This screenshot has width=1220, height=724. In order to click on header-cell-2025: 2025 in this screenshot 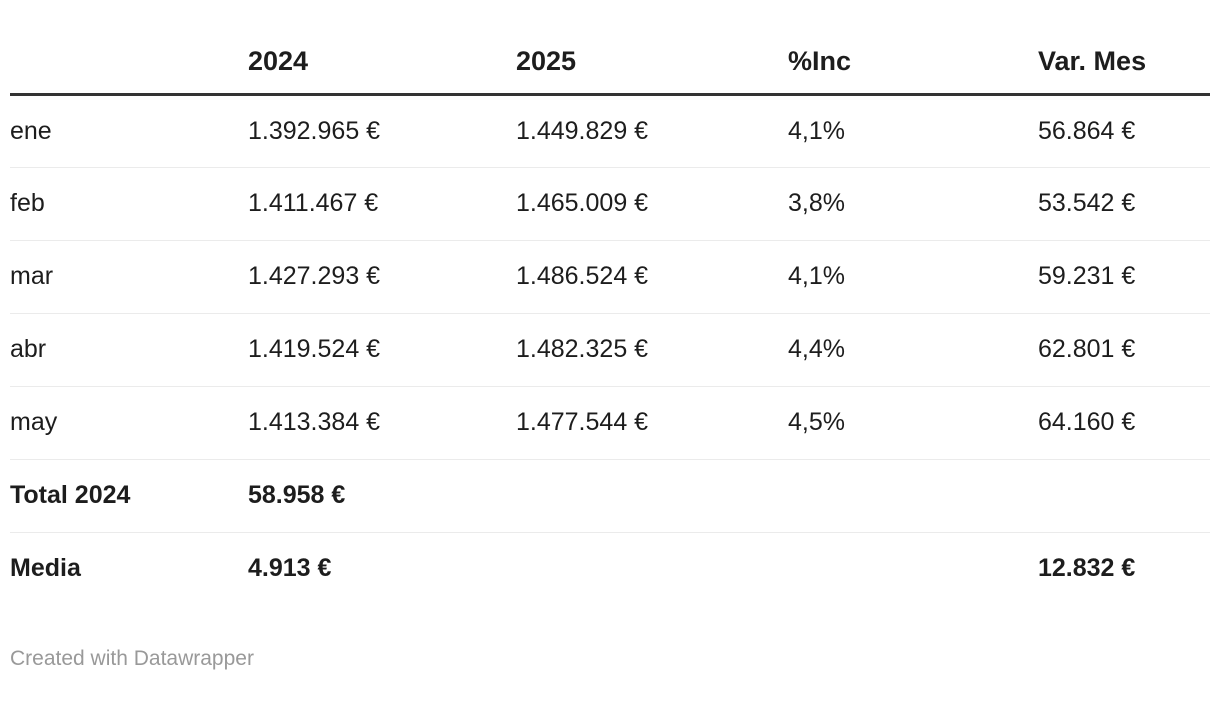, I will do `click(652, 63)`.